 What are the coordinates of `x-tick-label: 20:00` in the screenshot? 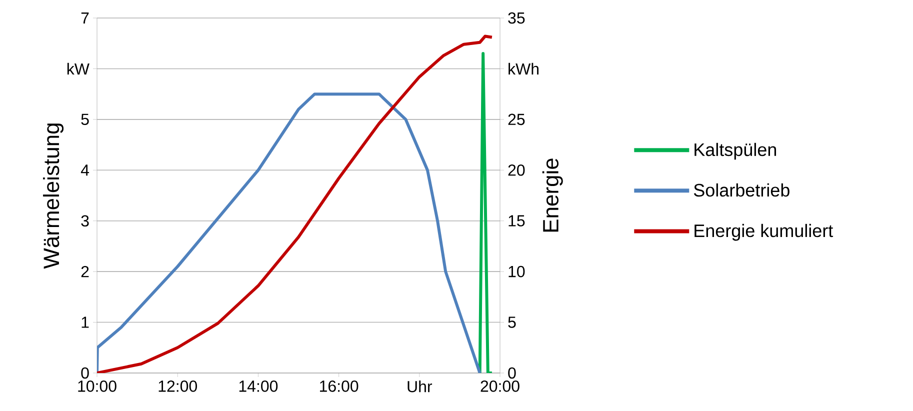 It's located at (500, 386).